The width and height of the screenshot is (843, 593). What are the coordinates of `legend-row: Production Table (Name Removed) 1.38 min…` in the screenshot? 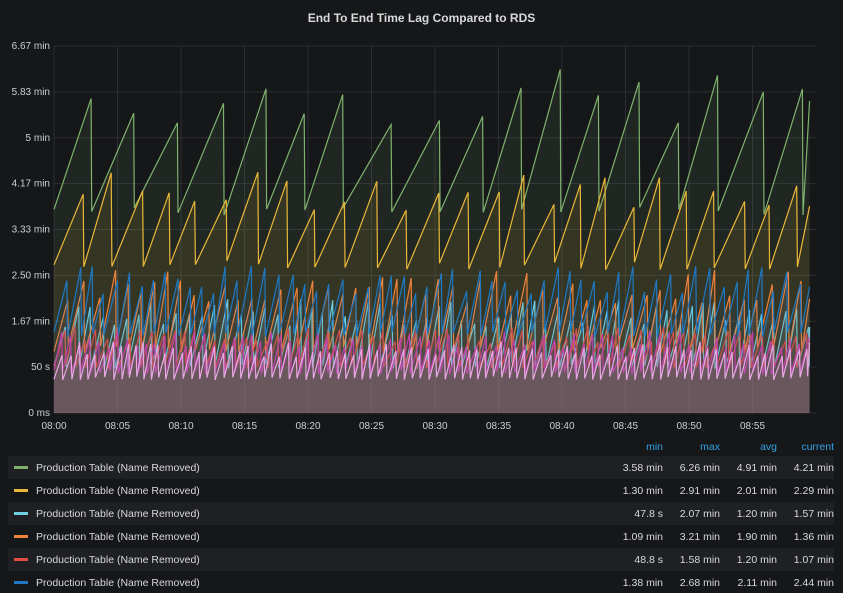 It's located at (421, 582).